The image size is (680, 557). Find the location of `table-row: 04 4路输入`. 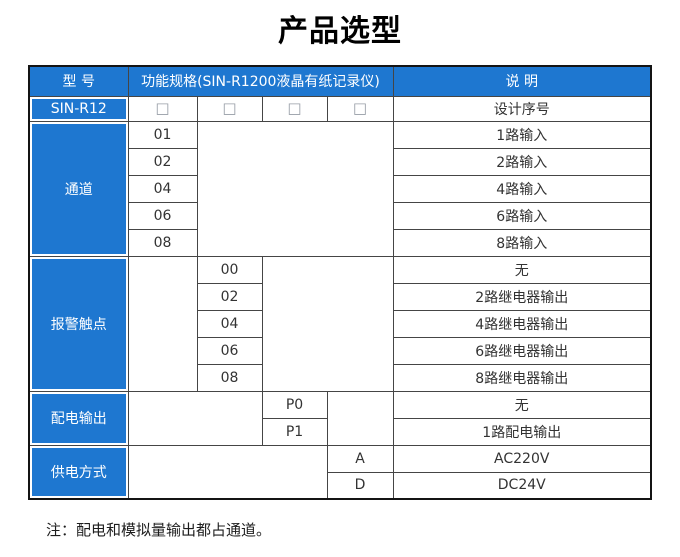

table-row: 04 4路输入 is located at coordinates (340, 188).